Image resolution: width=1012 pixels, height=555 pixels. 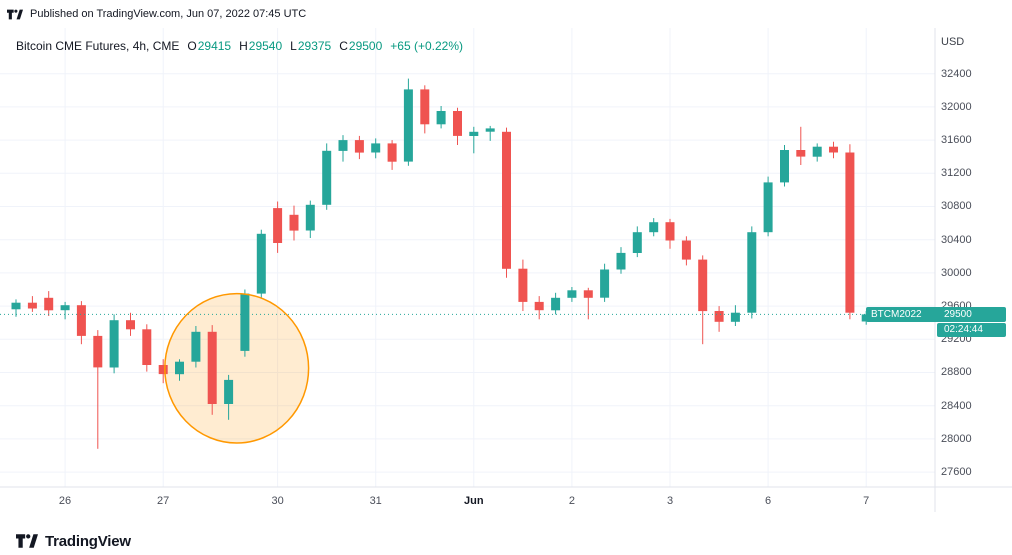 What do you see at coordinates (956, 372) in the screenshot?
I see `price-tick-label: 28800` at bounding box center [956, 372].